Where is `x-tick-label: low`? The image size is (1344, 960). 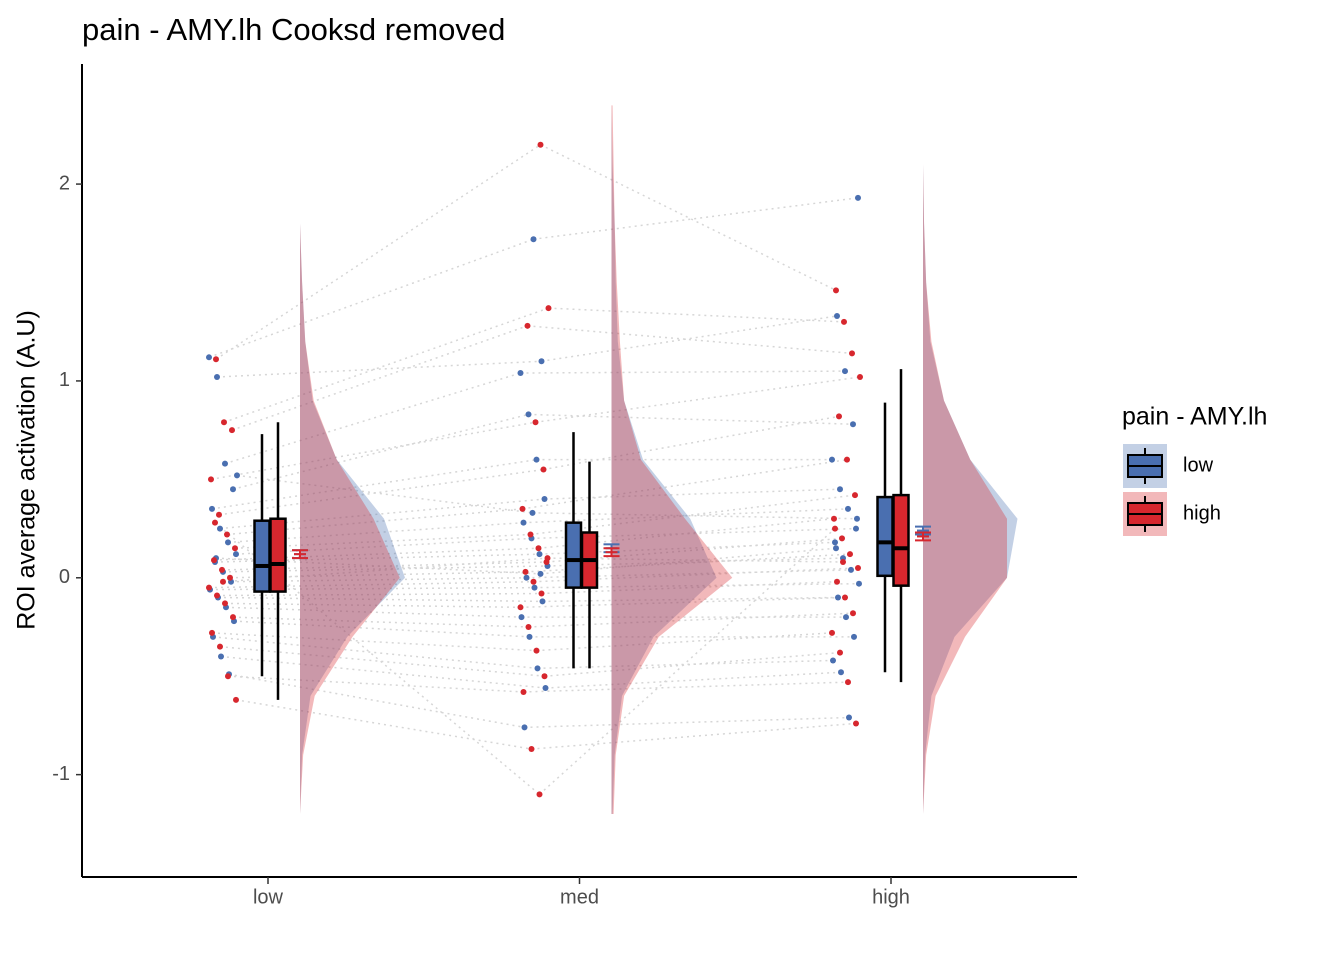 x-tick-label: low is located at coordinates (268, 897).